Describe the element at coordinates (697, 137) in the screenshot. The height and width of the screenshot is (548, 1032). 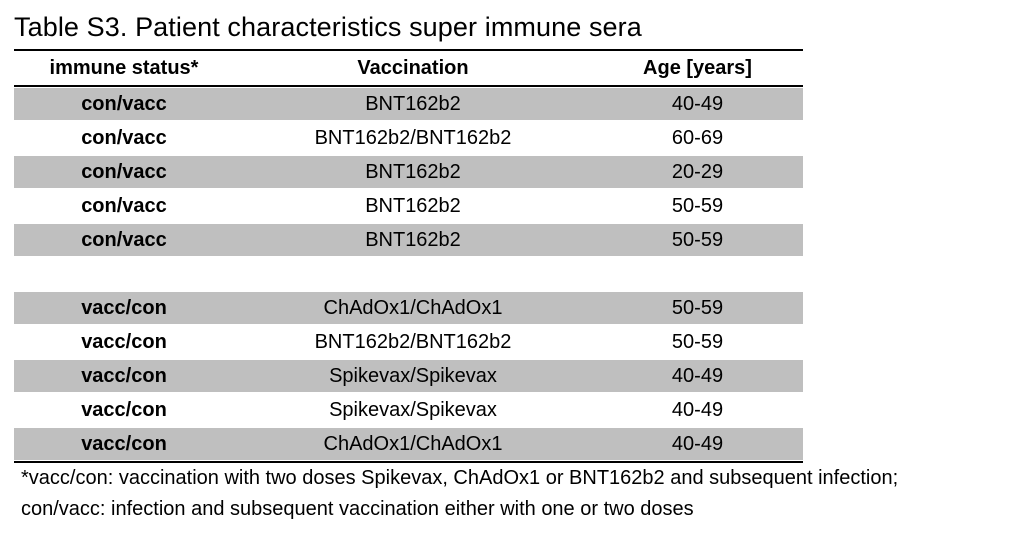
I see `cell-age: 60-69` at that location.